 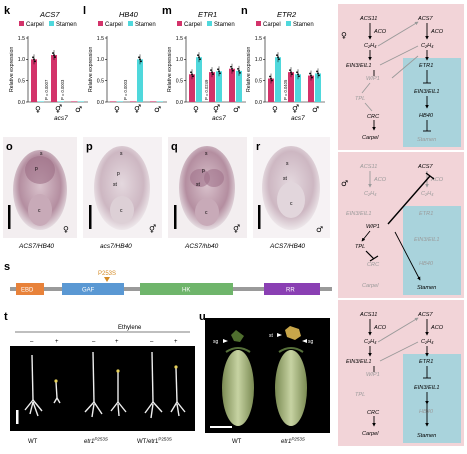 What do you see at coordinates (426, 264) in the screenshot?
I see `node-hb40: HB40` at bounding box center [426, 264].